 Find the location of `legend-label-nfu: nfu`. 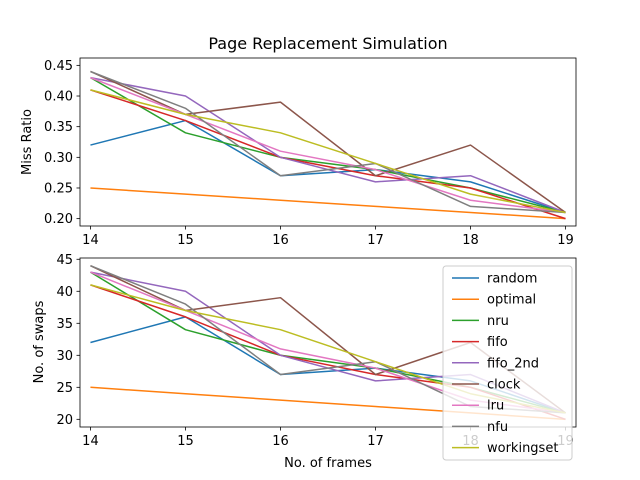

legend-label-nfu: nfu is located at coordinates (497, 427).